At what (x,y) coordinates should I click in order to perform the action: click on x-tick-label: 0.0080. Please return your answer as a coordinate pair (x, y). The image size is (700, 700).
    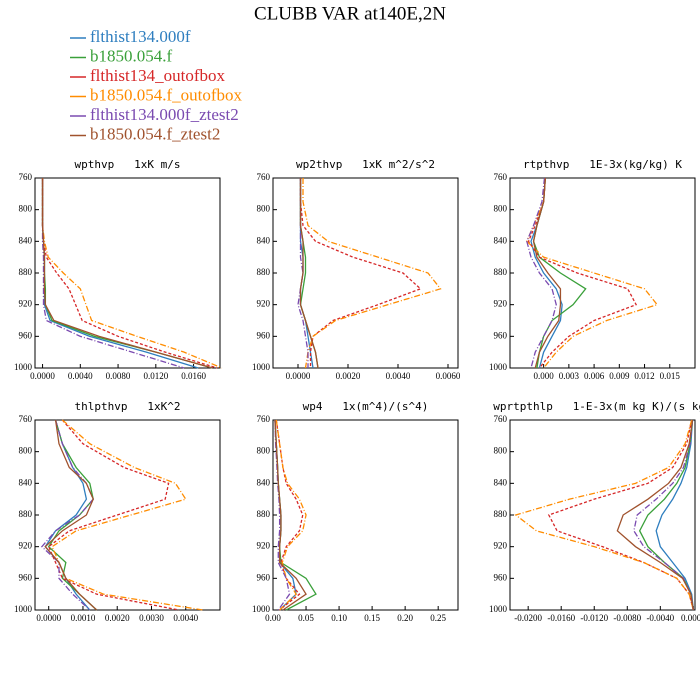
    Looking at the image, I should click on (118, 376).